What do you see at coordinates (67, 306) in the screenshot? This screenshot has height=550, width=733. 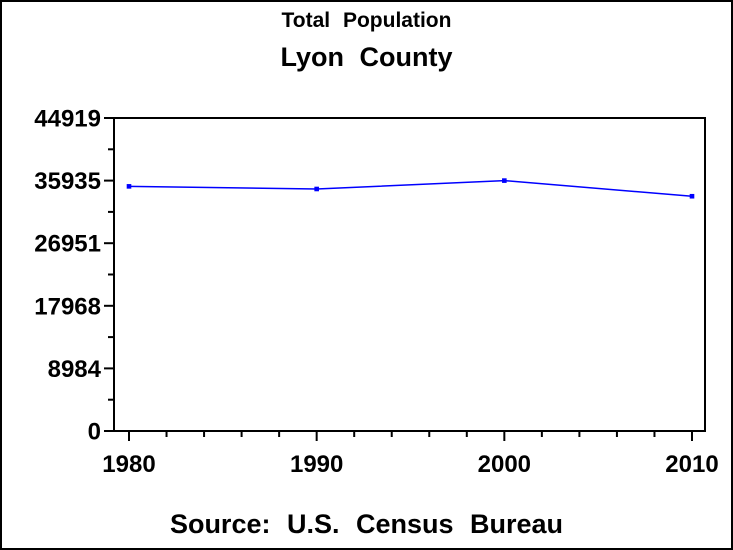 I see `y-tick-label: 17968` at bounding box center [67, 306].